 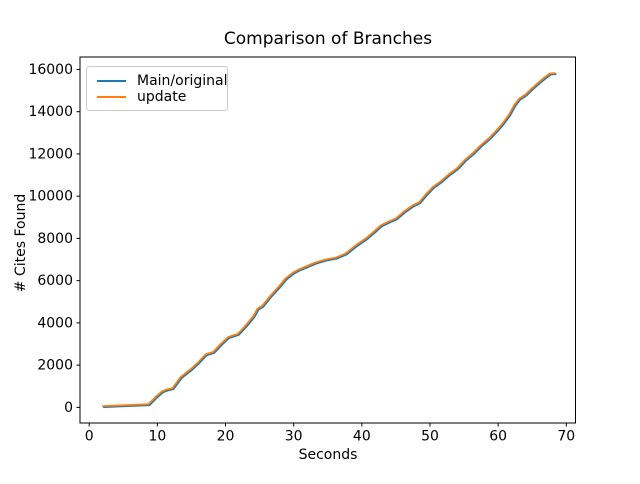 I want to click on x-axis-label: Seconds, so click(x=328, y=455).